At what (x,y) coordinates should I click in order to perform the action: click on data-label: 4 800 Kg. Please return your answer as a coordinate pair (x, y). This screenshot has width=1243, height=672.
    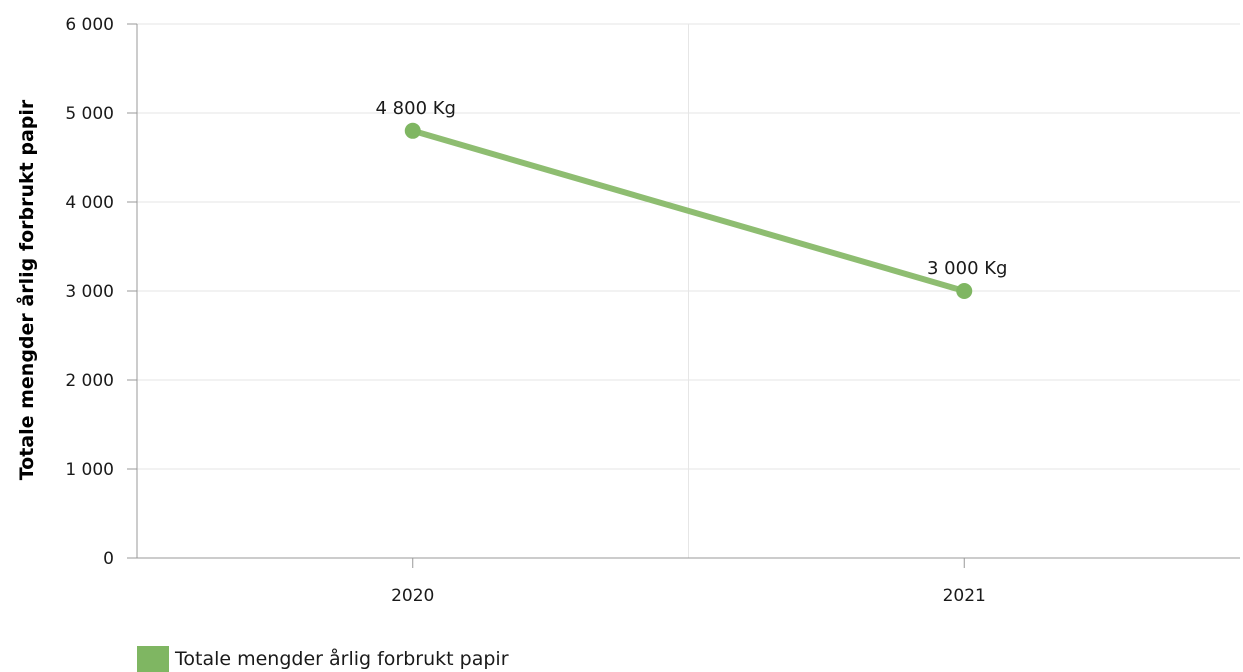
    Looking at the image, I should click on (416, 108).